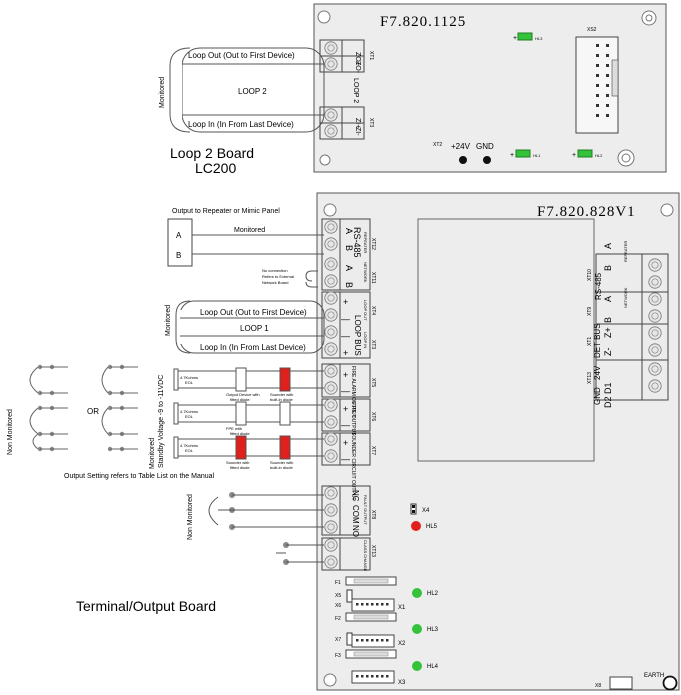 The width and height of the screenshot is (681, 695). What do you see at coordinates (234, 428) in the screenshot?
I see `device-caption: FPE with` at bounding box center [234, 428].